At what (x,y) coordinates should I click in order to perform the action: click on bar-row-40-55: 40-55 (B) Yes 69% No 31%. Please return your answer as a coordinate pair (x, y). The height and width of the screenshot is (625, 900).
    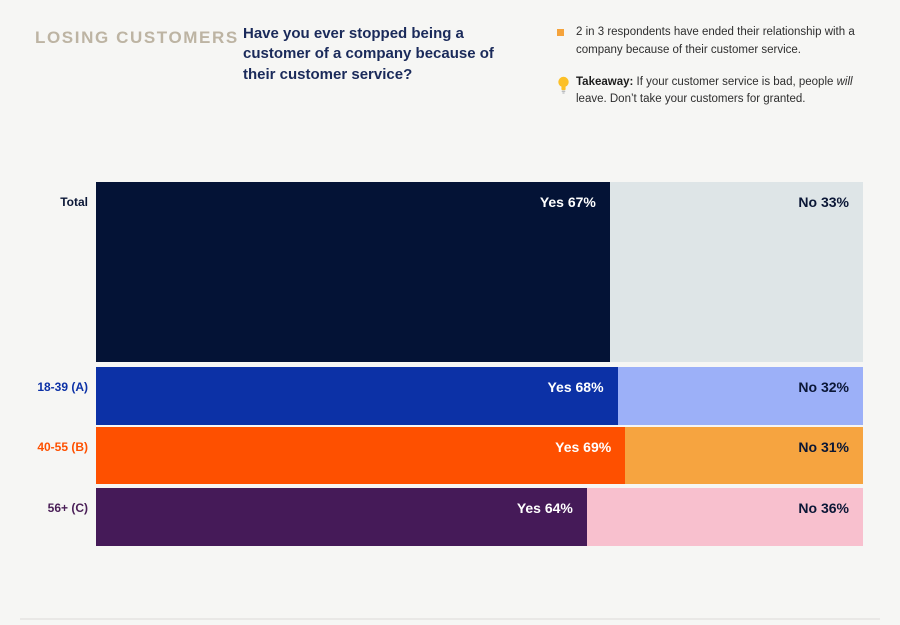
    Looking at the image, I should click on (431, 455).